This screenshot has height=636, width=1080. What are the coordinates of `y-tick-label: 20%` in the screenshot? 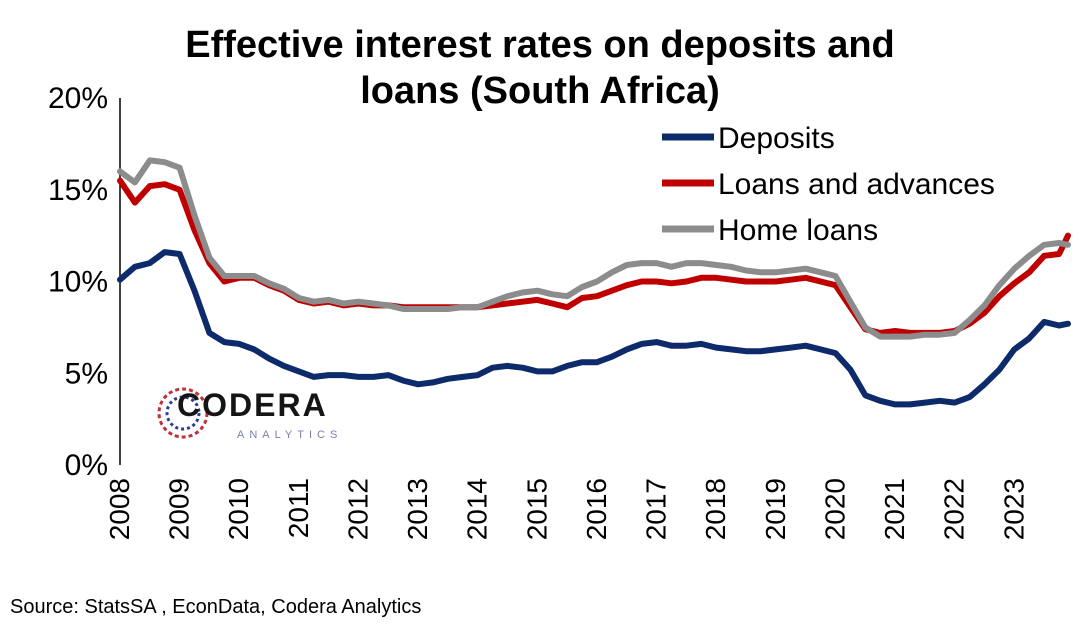 It's located at (78, 98).